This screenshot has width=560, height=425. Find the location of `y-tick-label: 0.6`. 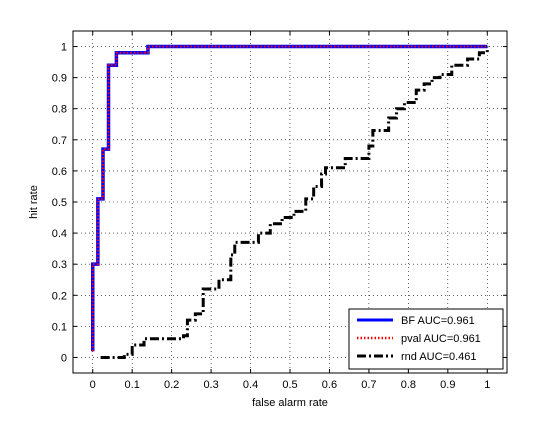

y-tick-label: 0.6 is located at coordinates (59, 172).